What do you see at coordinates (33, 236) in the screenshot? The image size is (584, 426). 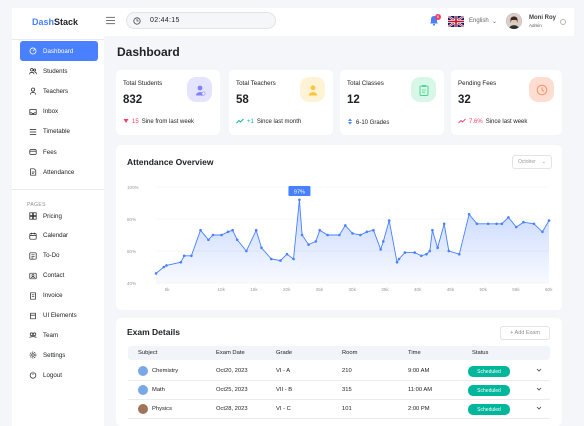 I see `calendar-icon` at bounding box center [33, 236].